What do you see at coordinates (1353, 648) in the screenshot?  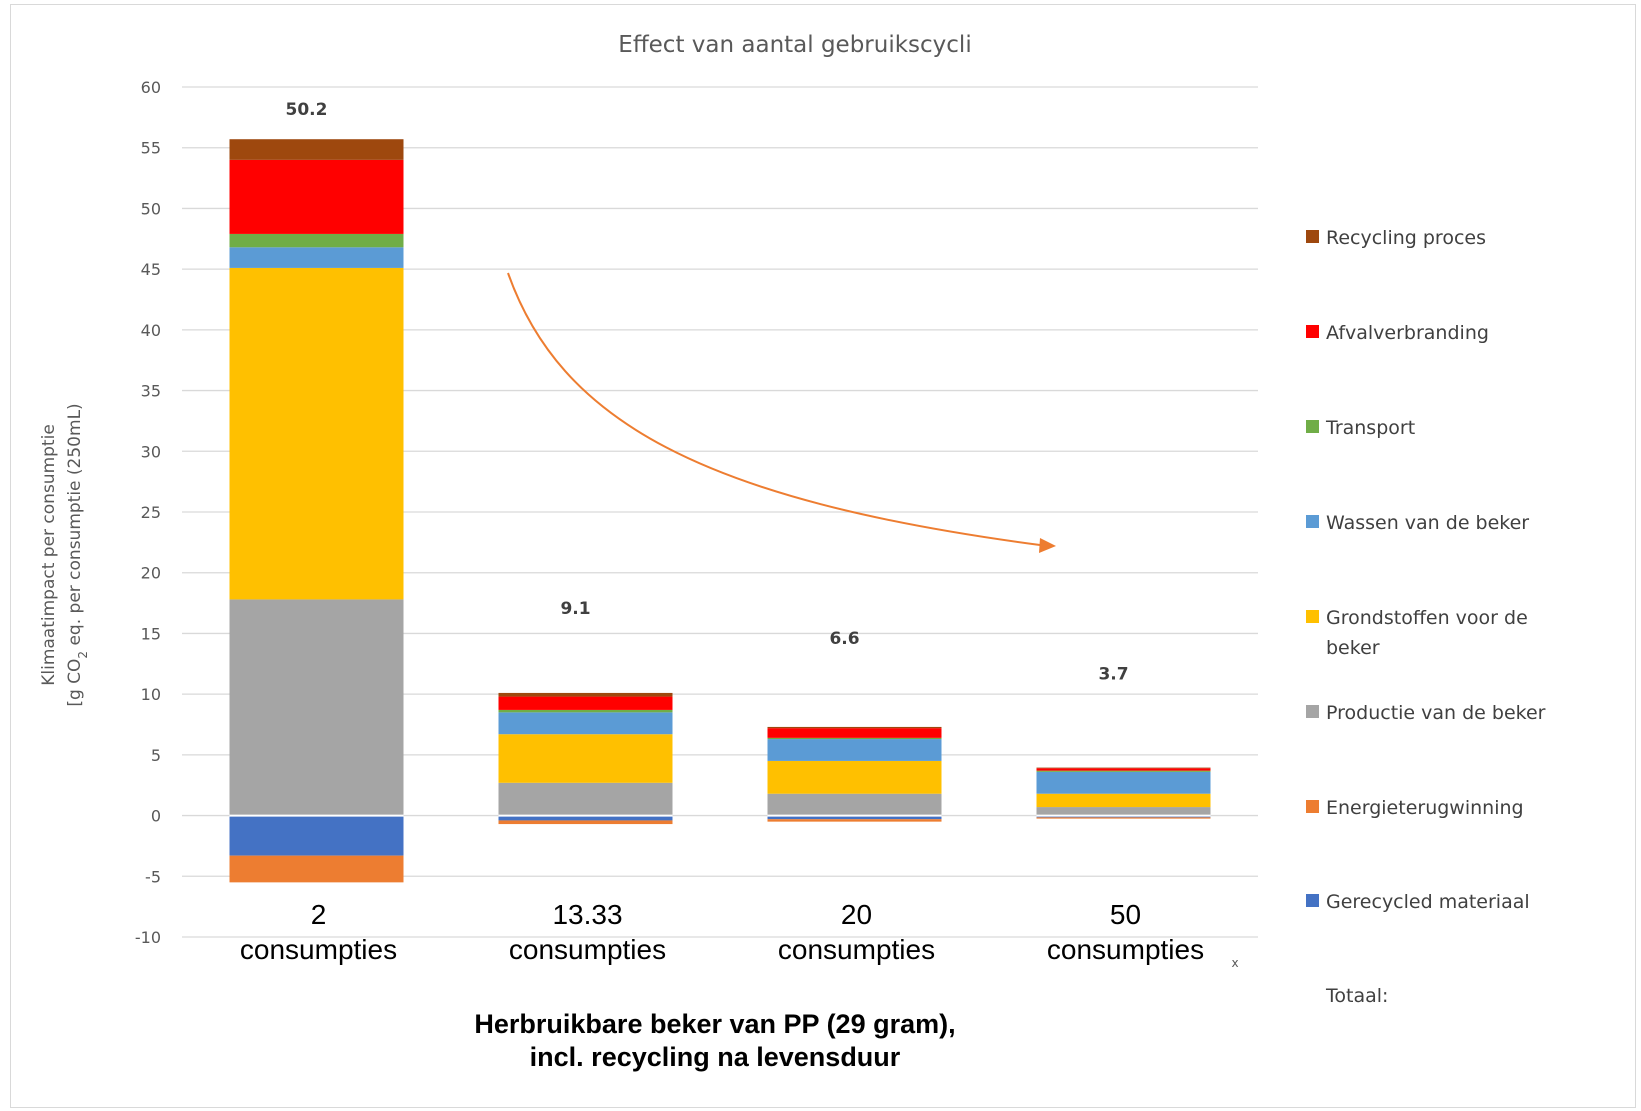 I see `legend-label: beker` at bounding box center [1353, 648].